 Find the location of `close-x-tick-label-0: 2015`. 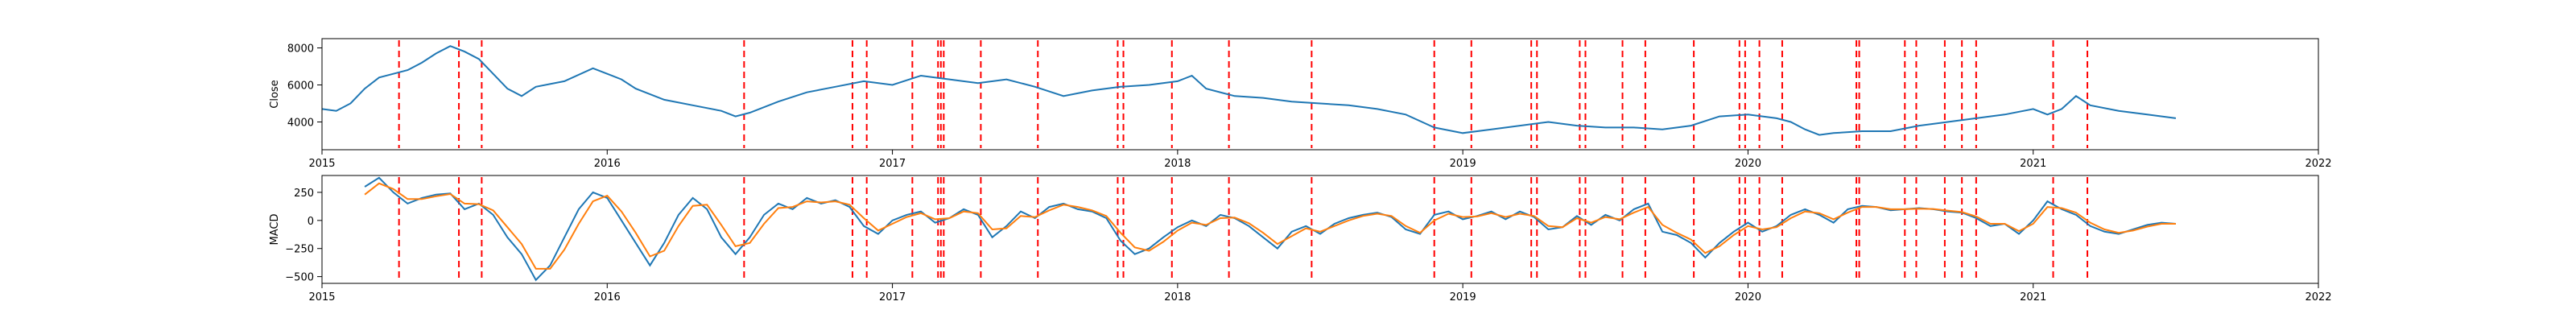

close-x-tick-label-0: 2015 is located at coordinates (321, 164).